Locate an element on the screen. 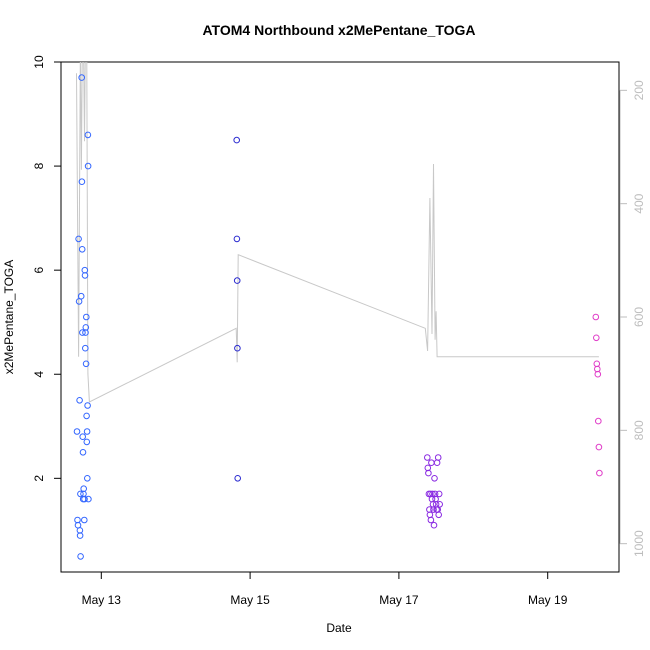 This screenshot has width=650, height=650. y-axis: 2 4 6 8 10 is located at coordinates (46, 268).